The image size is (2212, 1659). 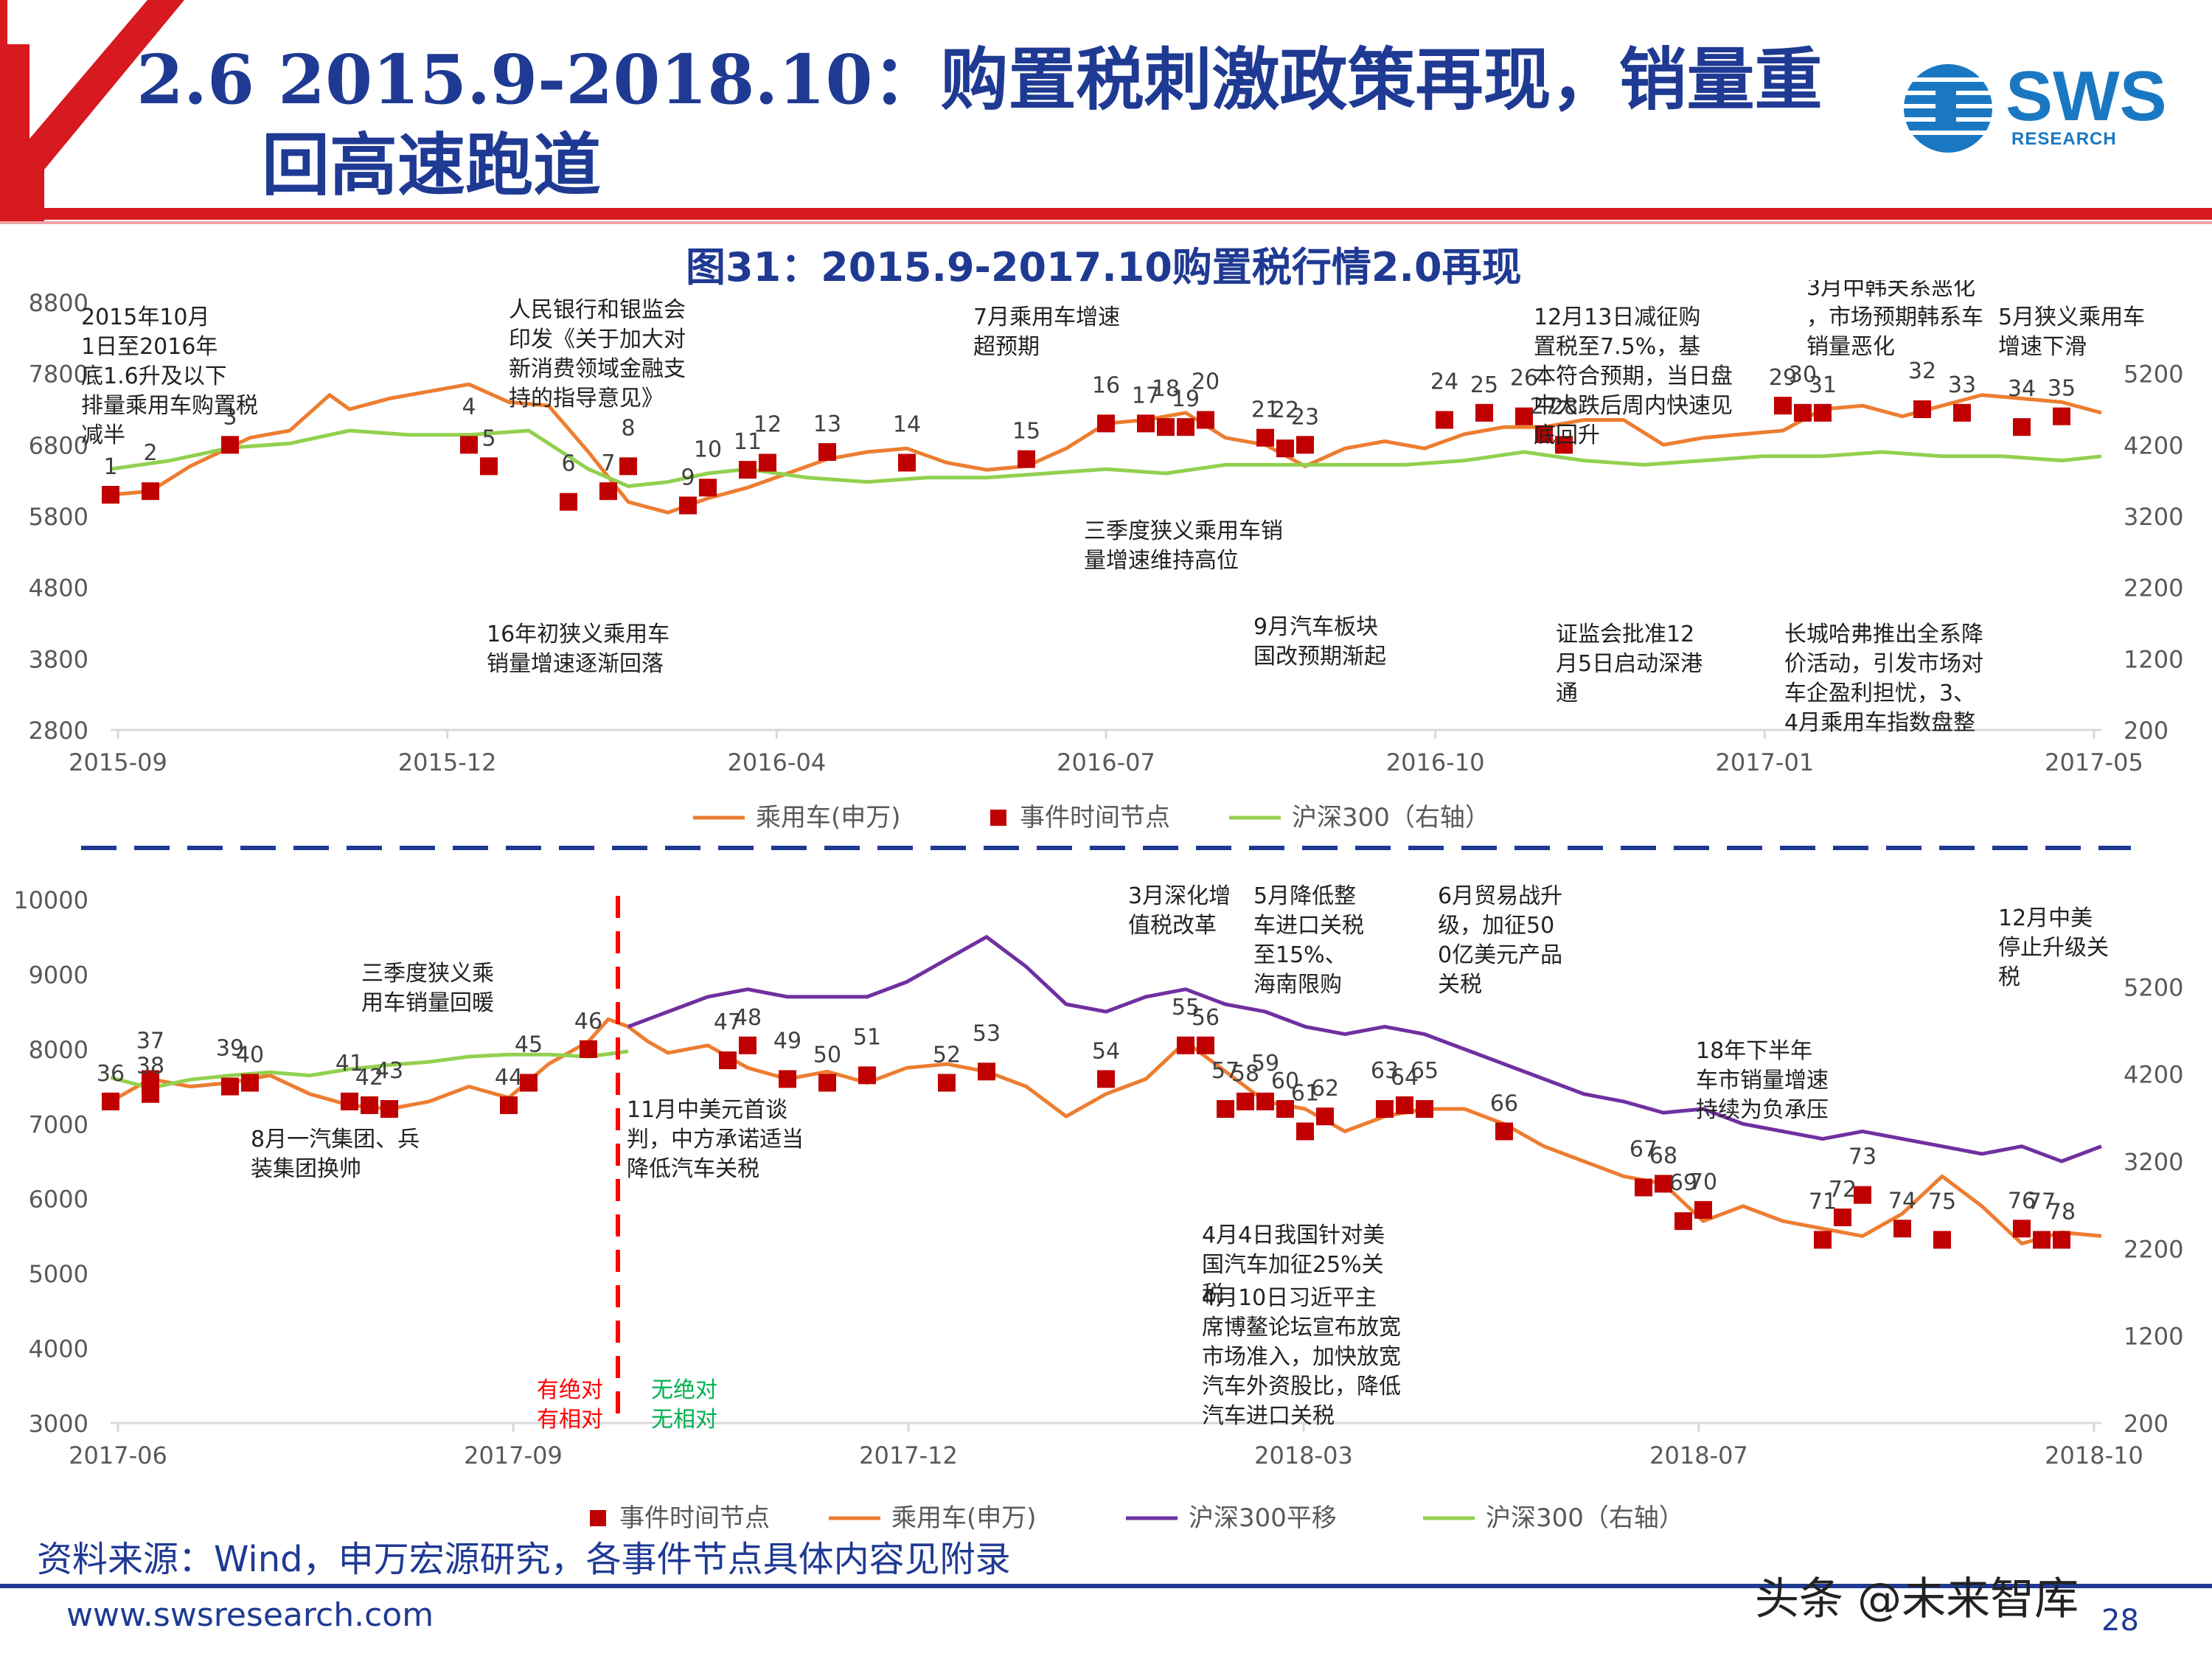 I want to click on event-label: 45, so click(x=529, y=1045).